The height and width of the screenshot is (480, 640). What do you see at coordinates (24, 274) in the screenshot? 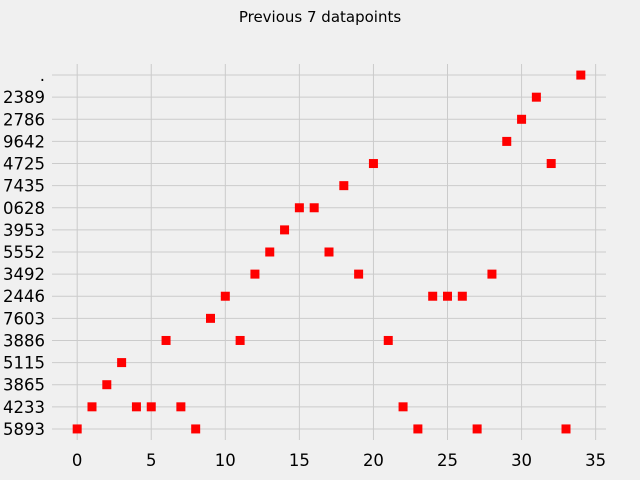
I see `y-tick-label: 3492` at bounding box center [24, 274].